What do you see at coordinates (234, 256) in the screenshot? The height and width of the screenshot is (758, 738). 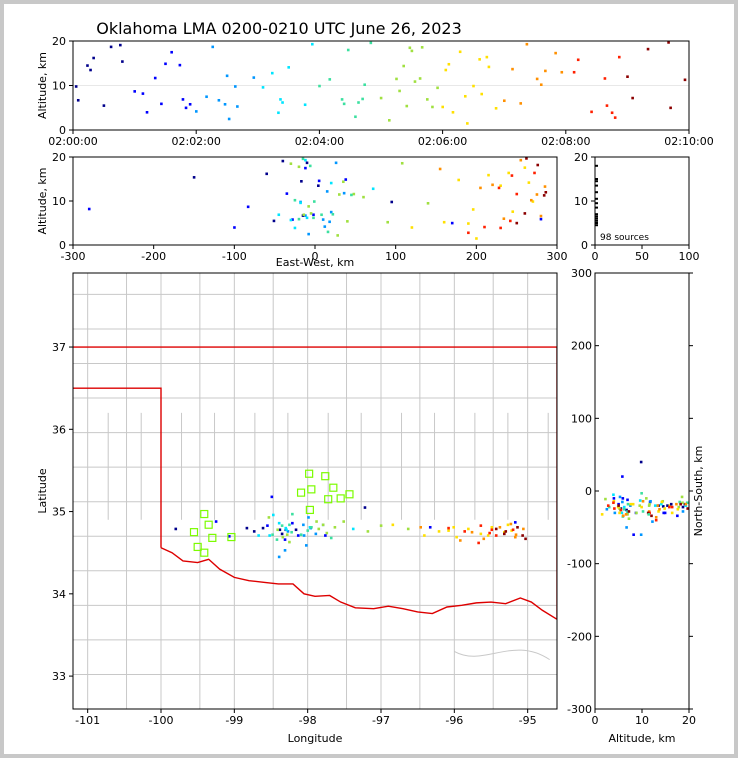 I see `east-west-xtick-label: -100` at bounding box center [234, 256].